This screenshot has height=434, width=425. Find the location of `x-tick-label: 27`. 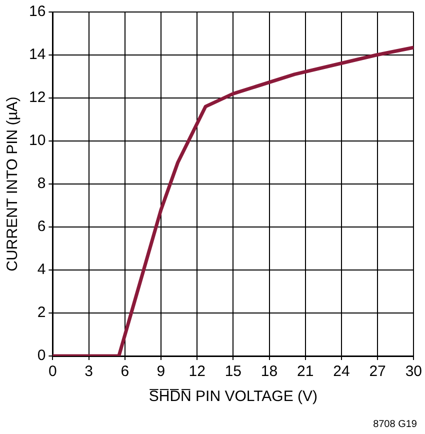

x-tick-label: 27 is located at coordinates (377, 371).